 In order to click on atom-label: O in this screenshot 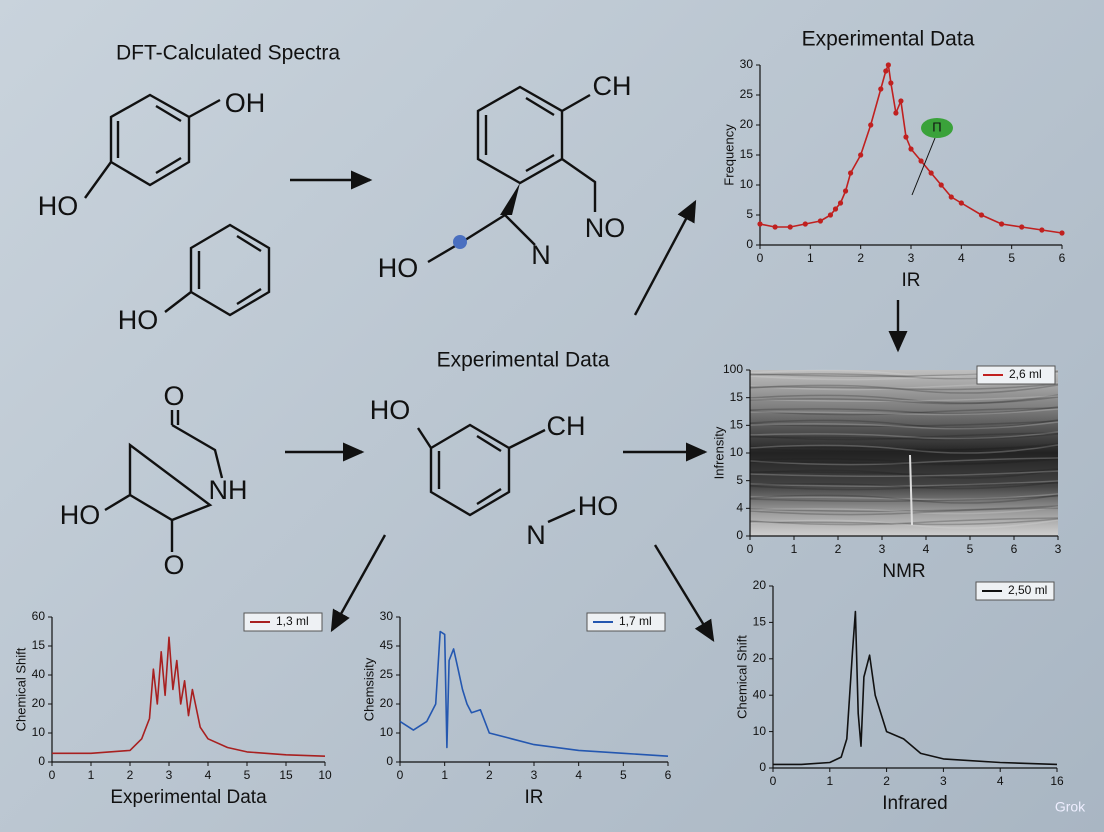, I will do `click(173, 565)`.